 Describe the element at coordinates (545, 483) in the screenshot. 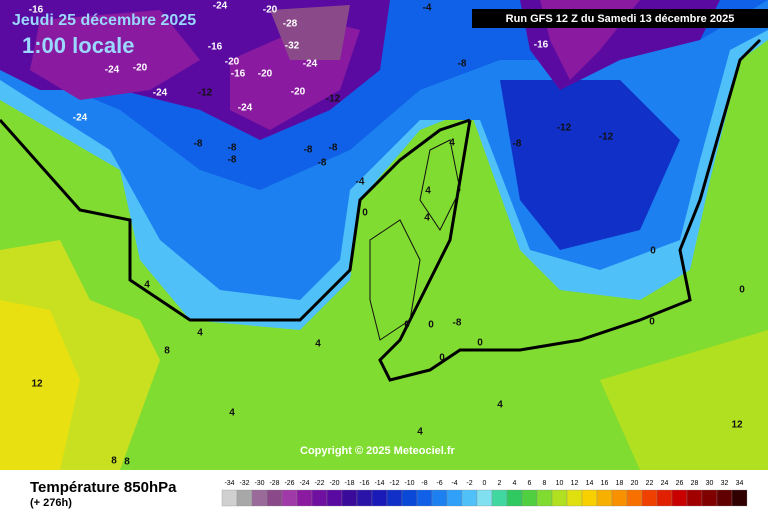

I see `legend-label: 8` at that location.